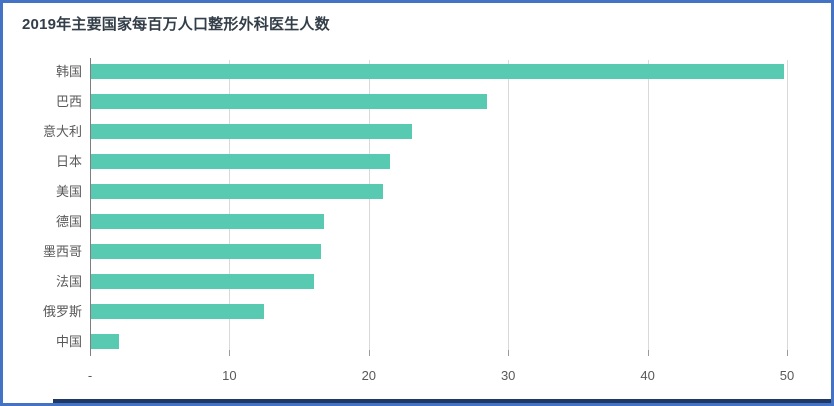 This screenshot has height=406, width=834. I want to click on bar-美国, so click(236, 191).